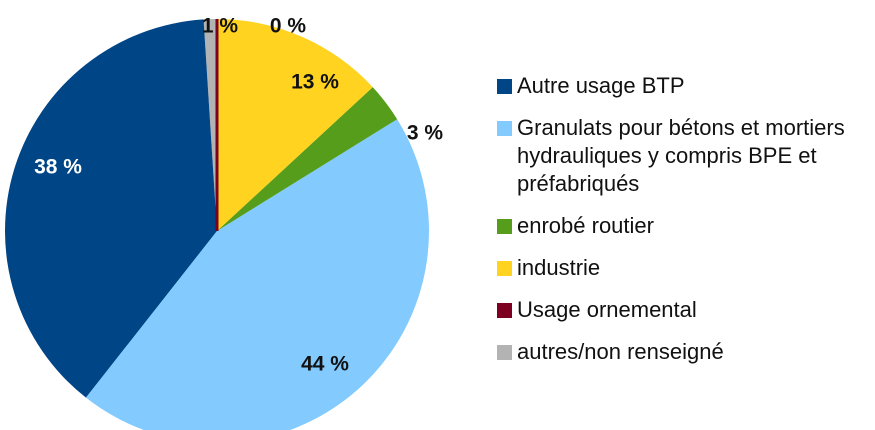  What do you see at coordinates (325, 364) in the screenshot?
I see `data-label: 44 %` at bounding box center [325, 364].